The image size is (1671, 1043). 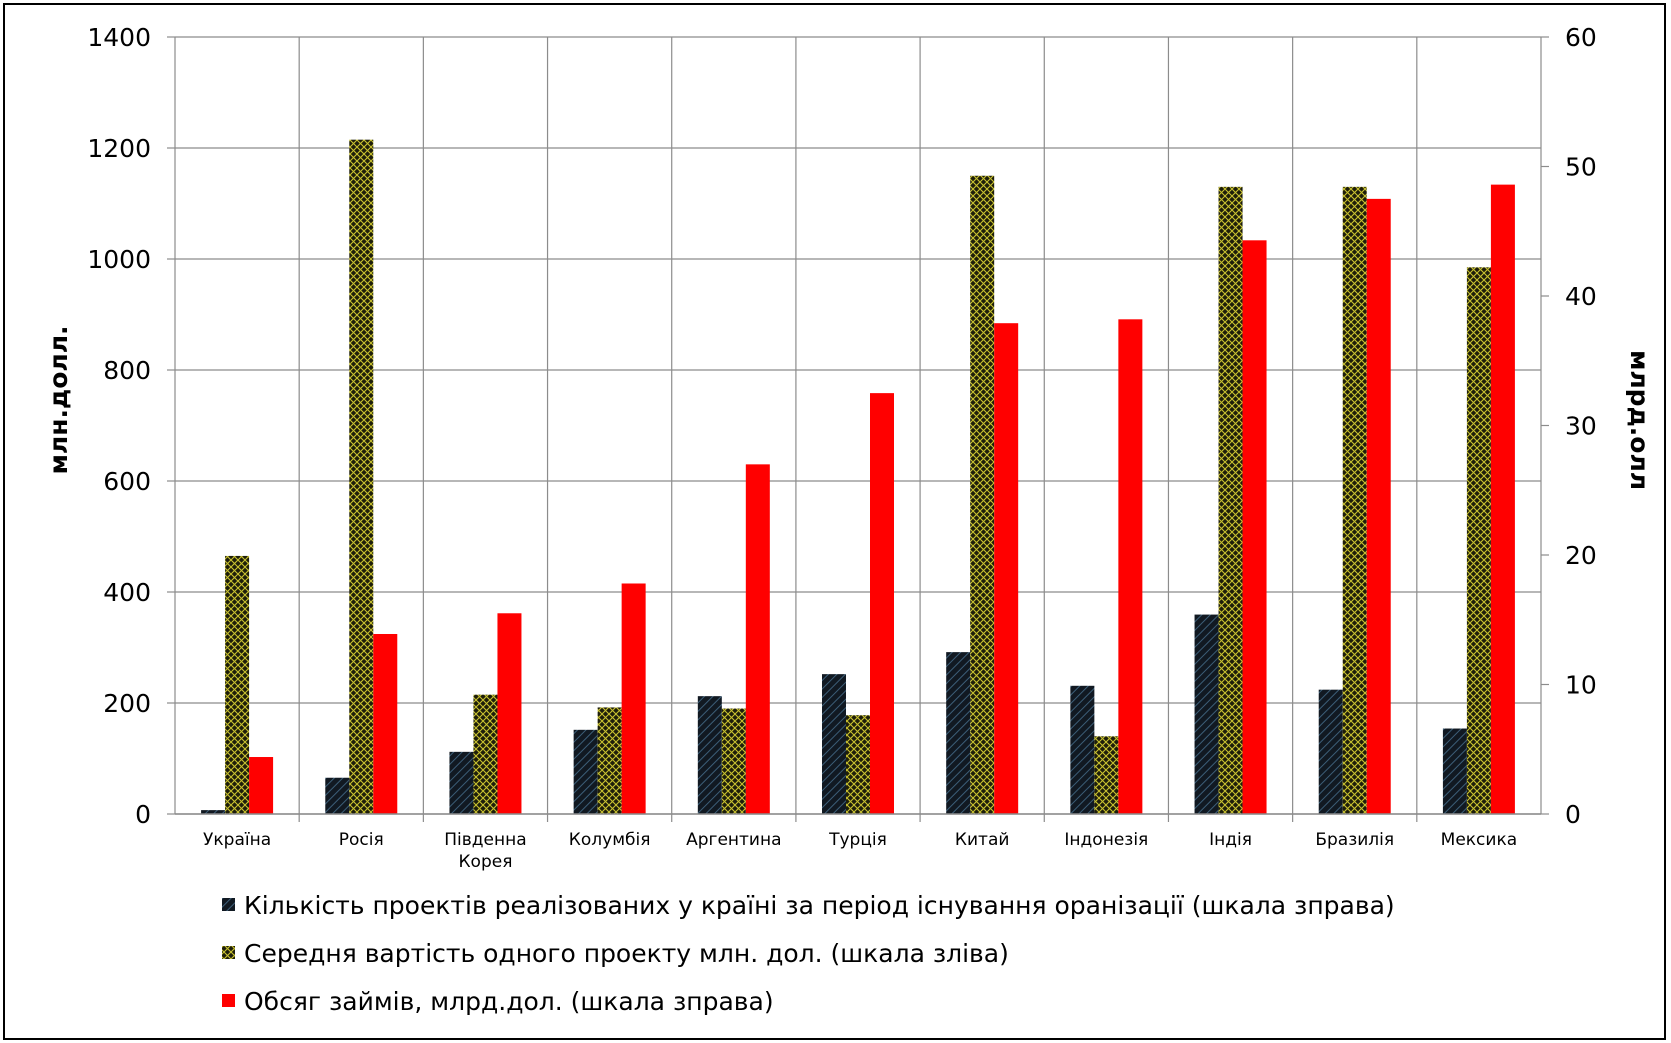 What do you see at coordinates (1354, 840) in the screenshot?
I see `x-tick-label-9: Бразилія` at bounding box center [1354, 840].